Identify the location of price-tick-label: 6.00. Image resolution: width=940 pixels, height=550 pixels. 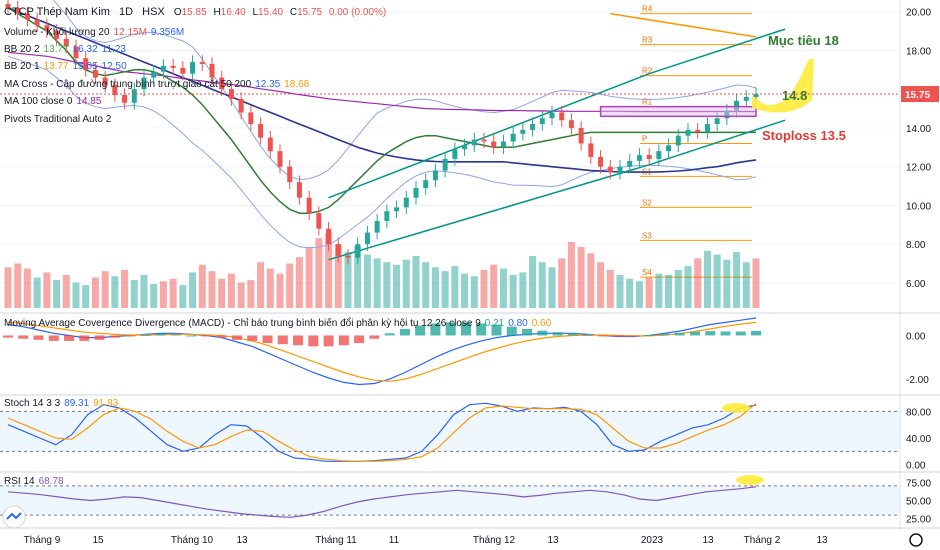
(916, 284).